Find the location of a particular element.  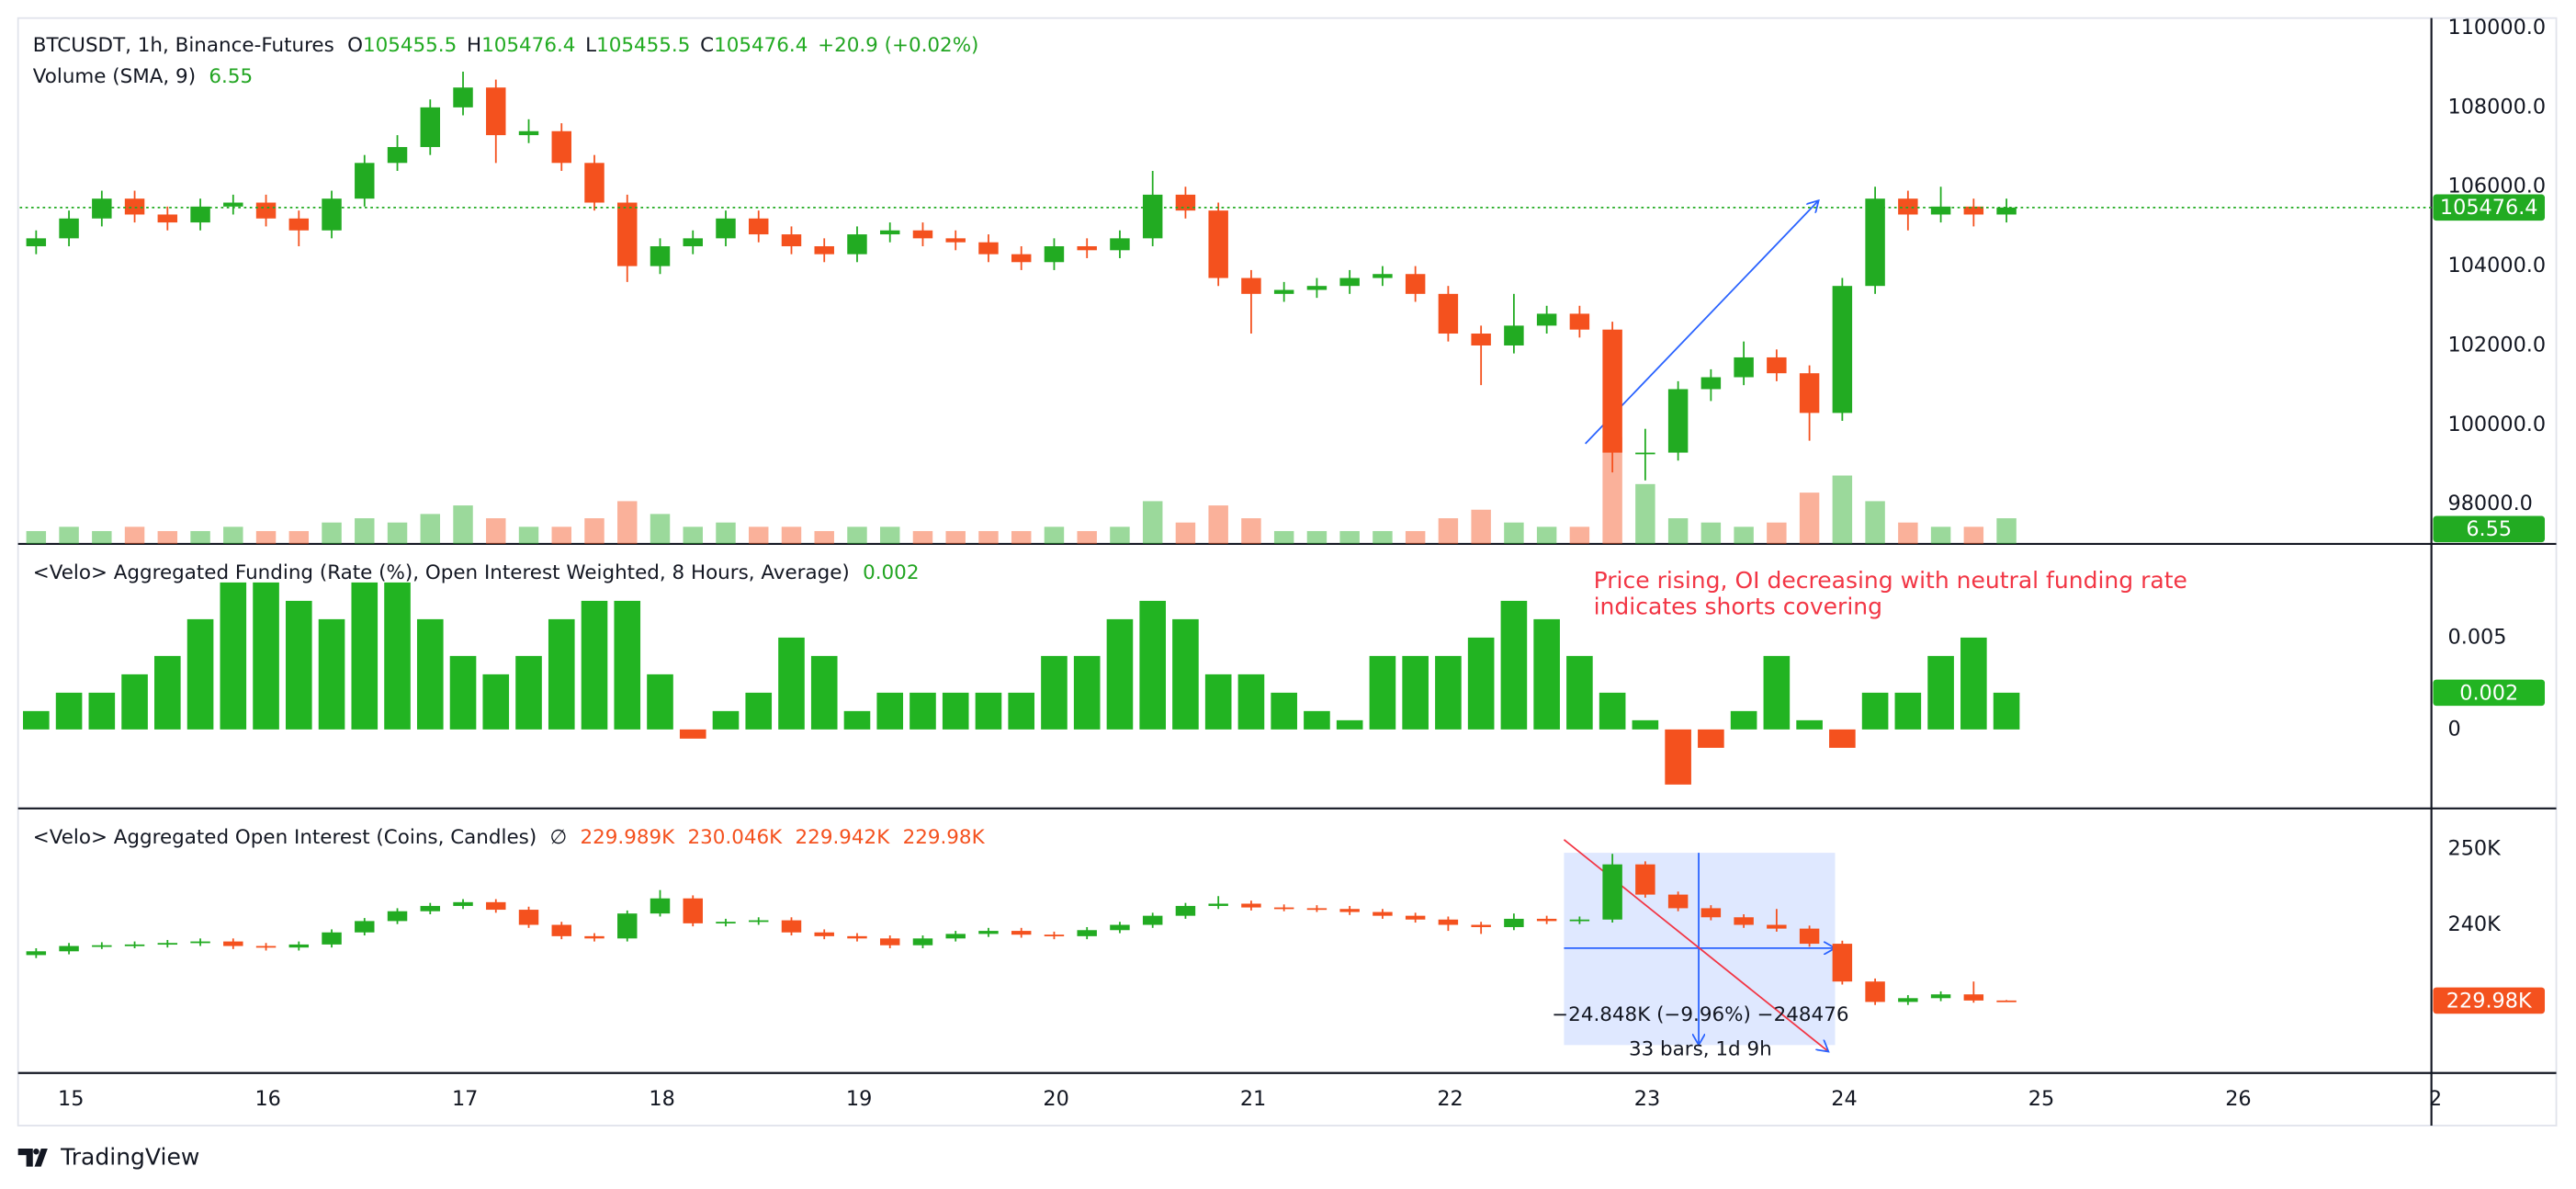

y-tick-label: 102000.0 is located at coordinates (2497, 345).